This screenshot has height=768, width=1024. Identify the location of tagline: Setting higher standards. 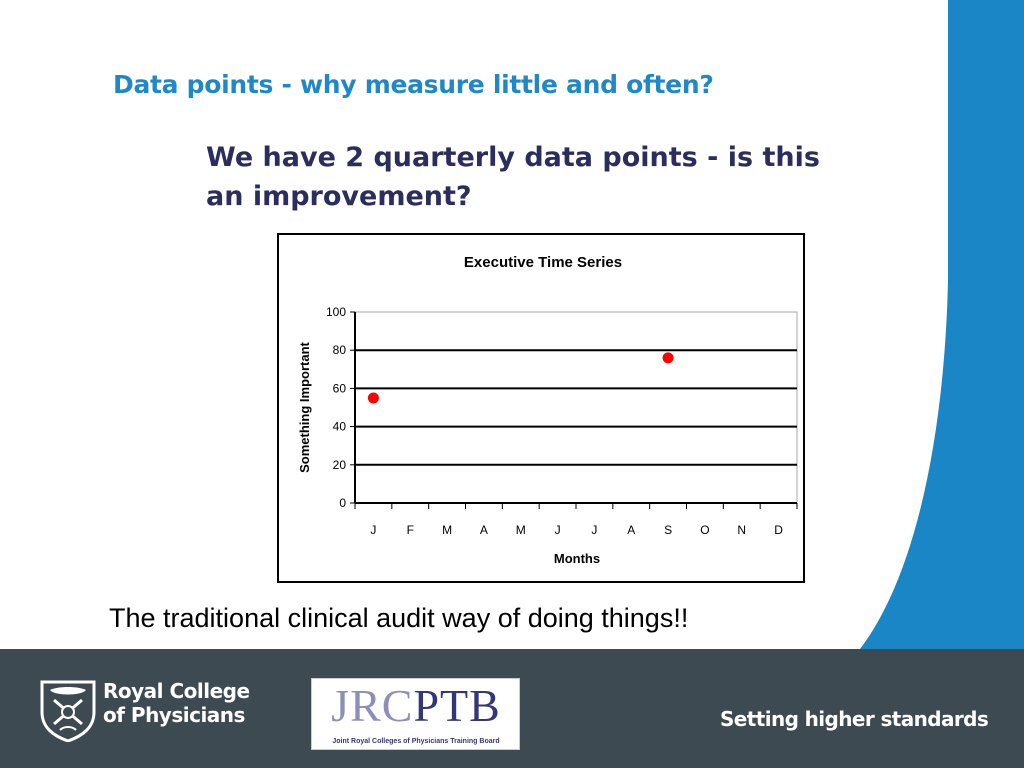
(854, 719).